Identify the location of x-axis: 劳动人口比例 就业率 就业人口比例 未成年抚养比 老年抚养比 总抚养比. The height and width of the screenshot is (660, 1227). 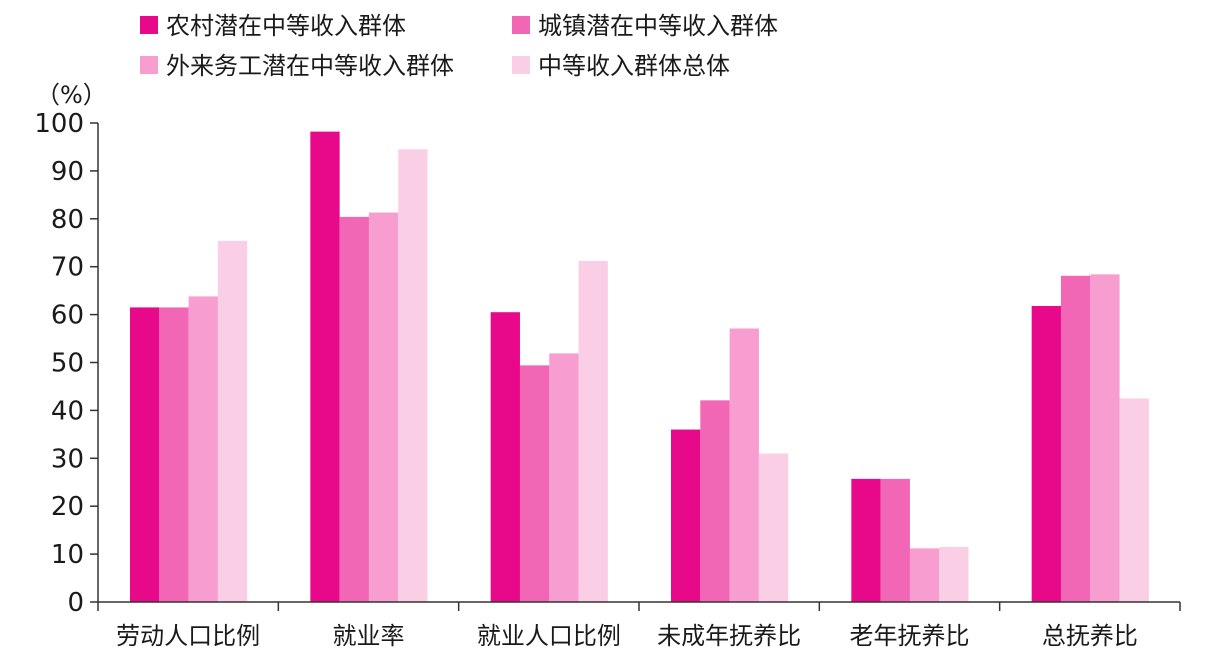
(639, 625).